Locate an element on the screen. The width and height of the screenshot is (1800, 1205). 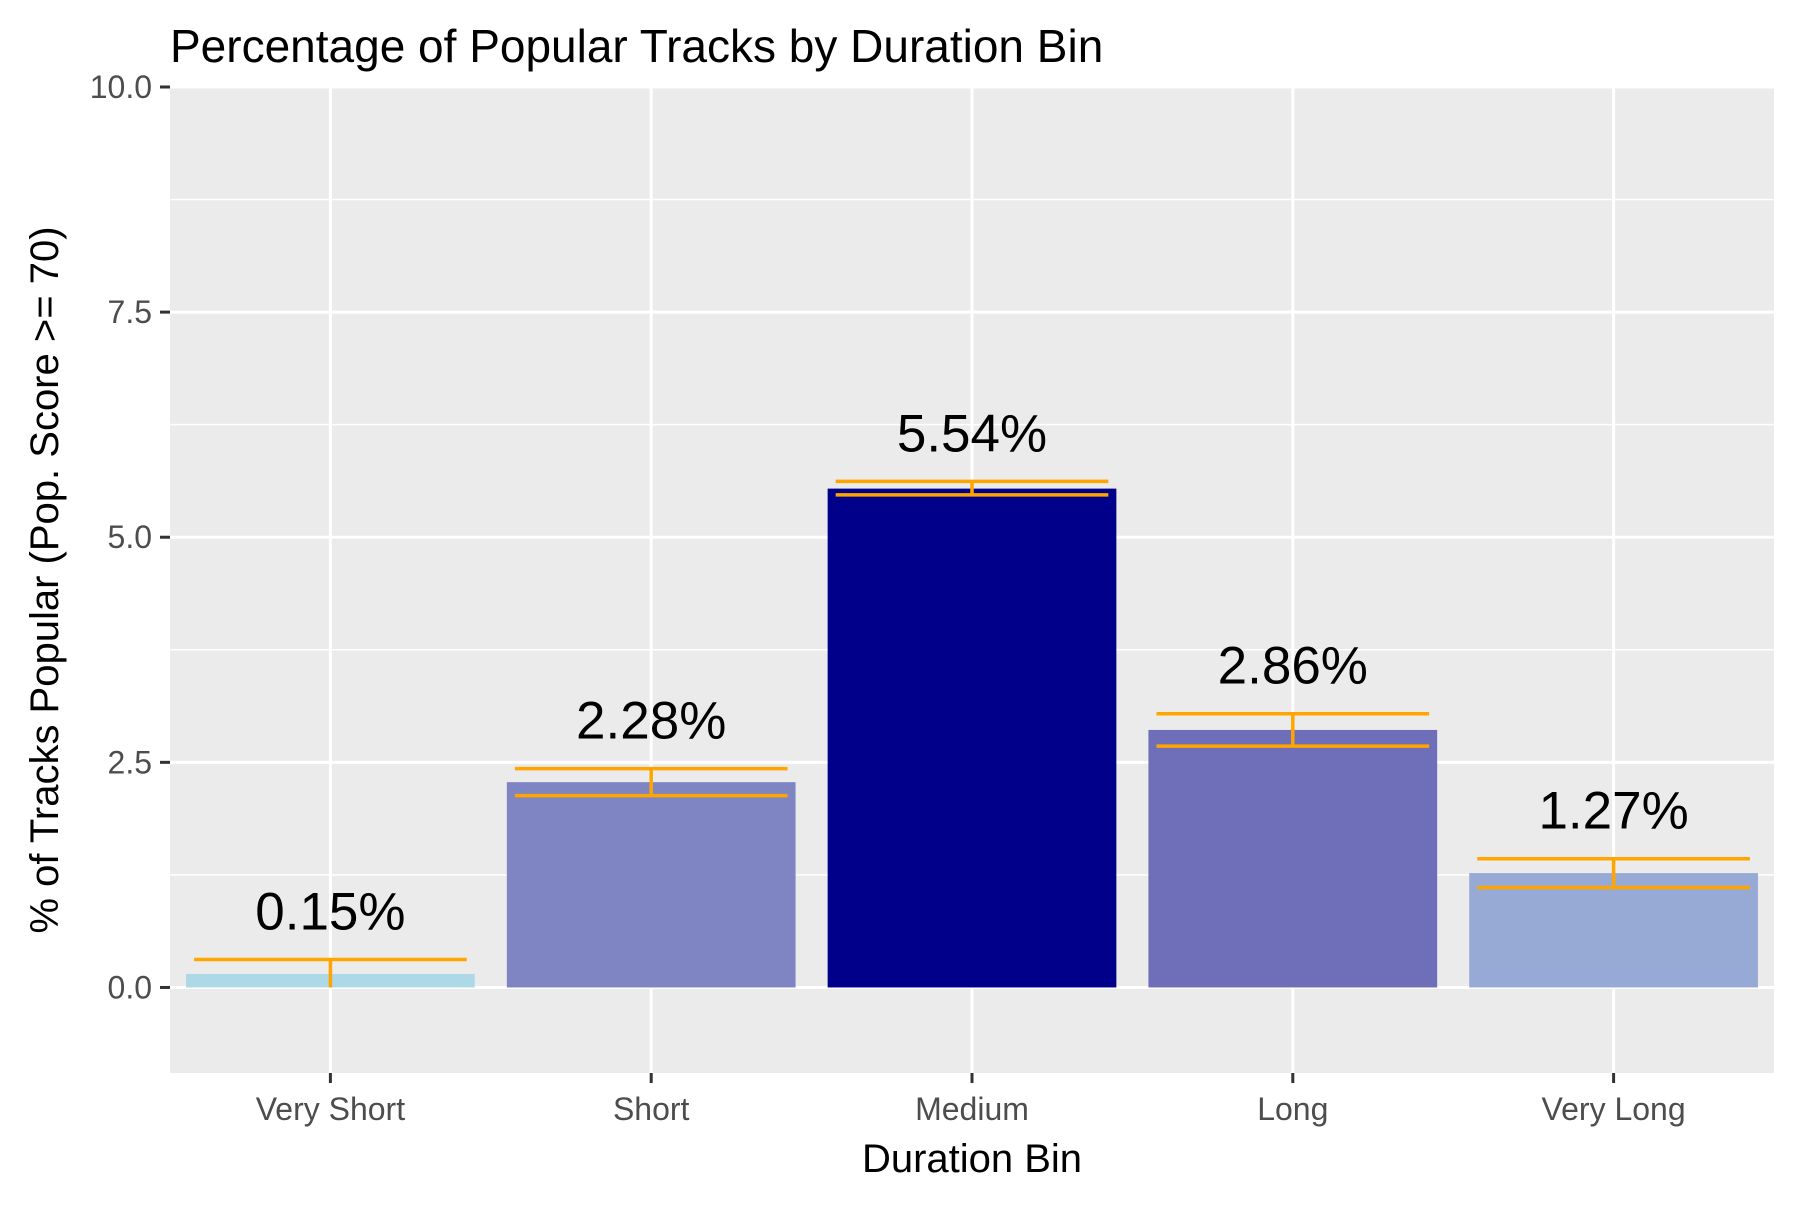
y-tick-label: 2.5 is located at coordinates (130, 762).